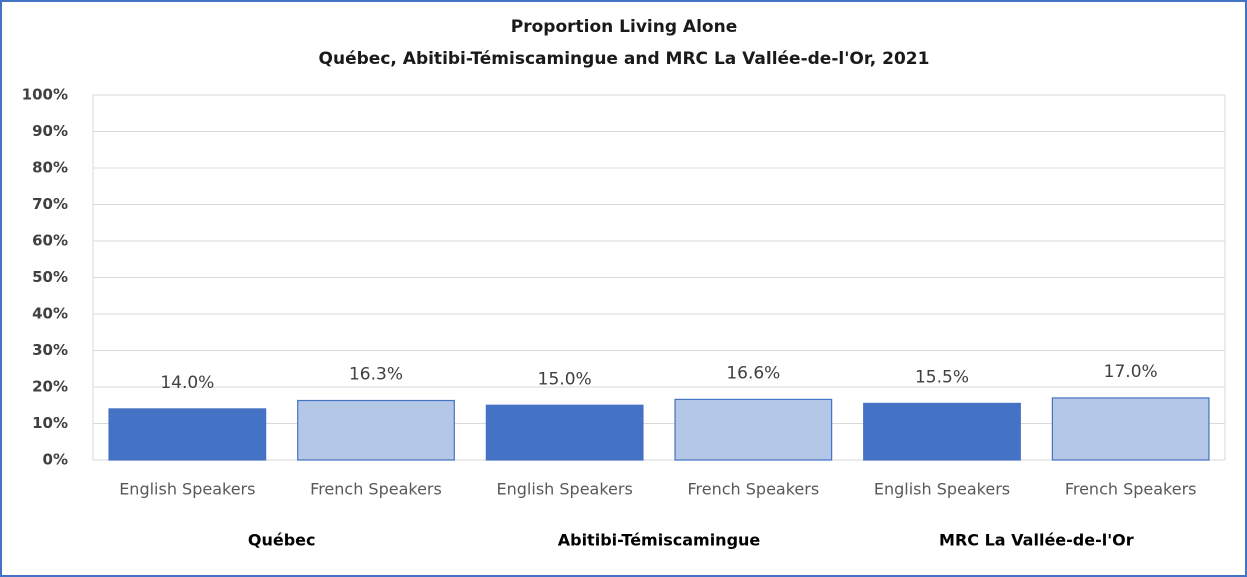  I want to click on group-label: Abitibi-Témiscamingue, so click(659, 540).